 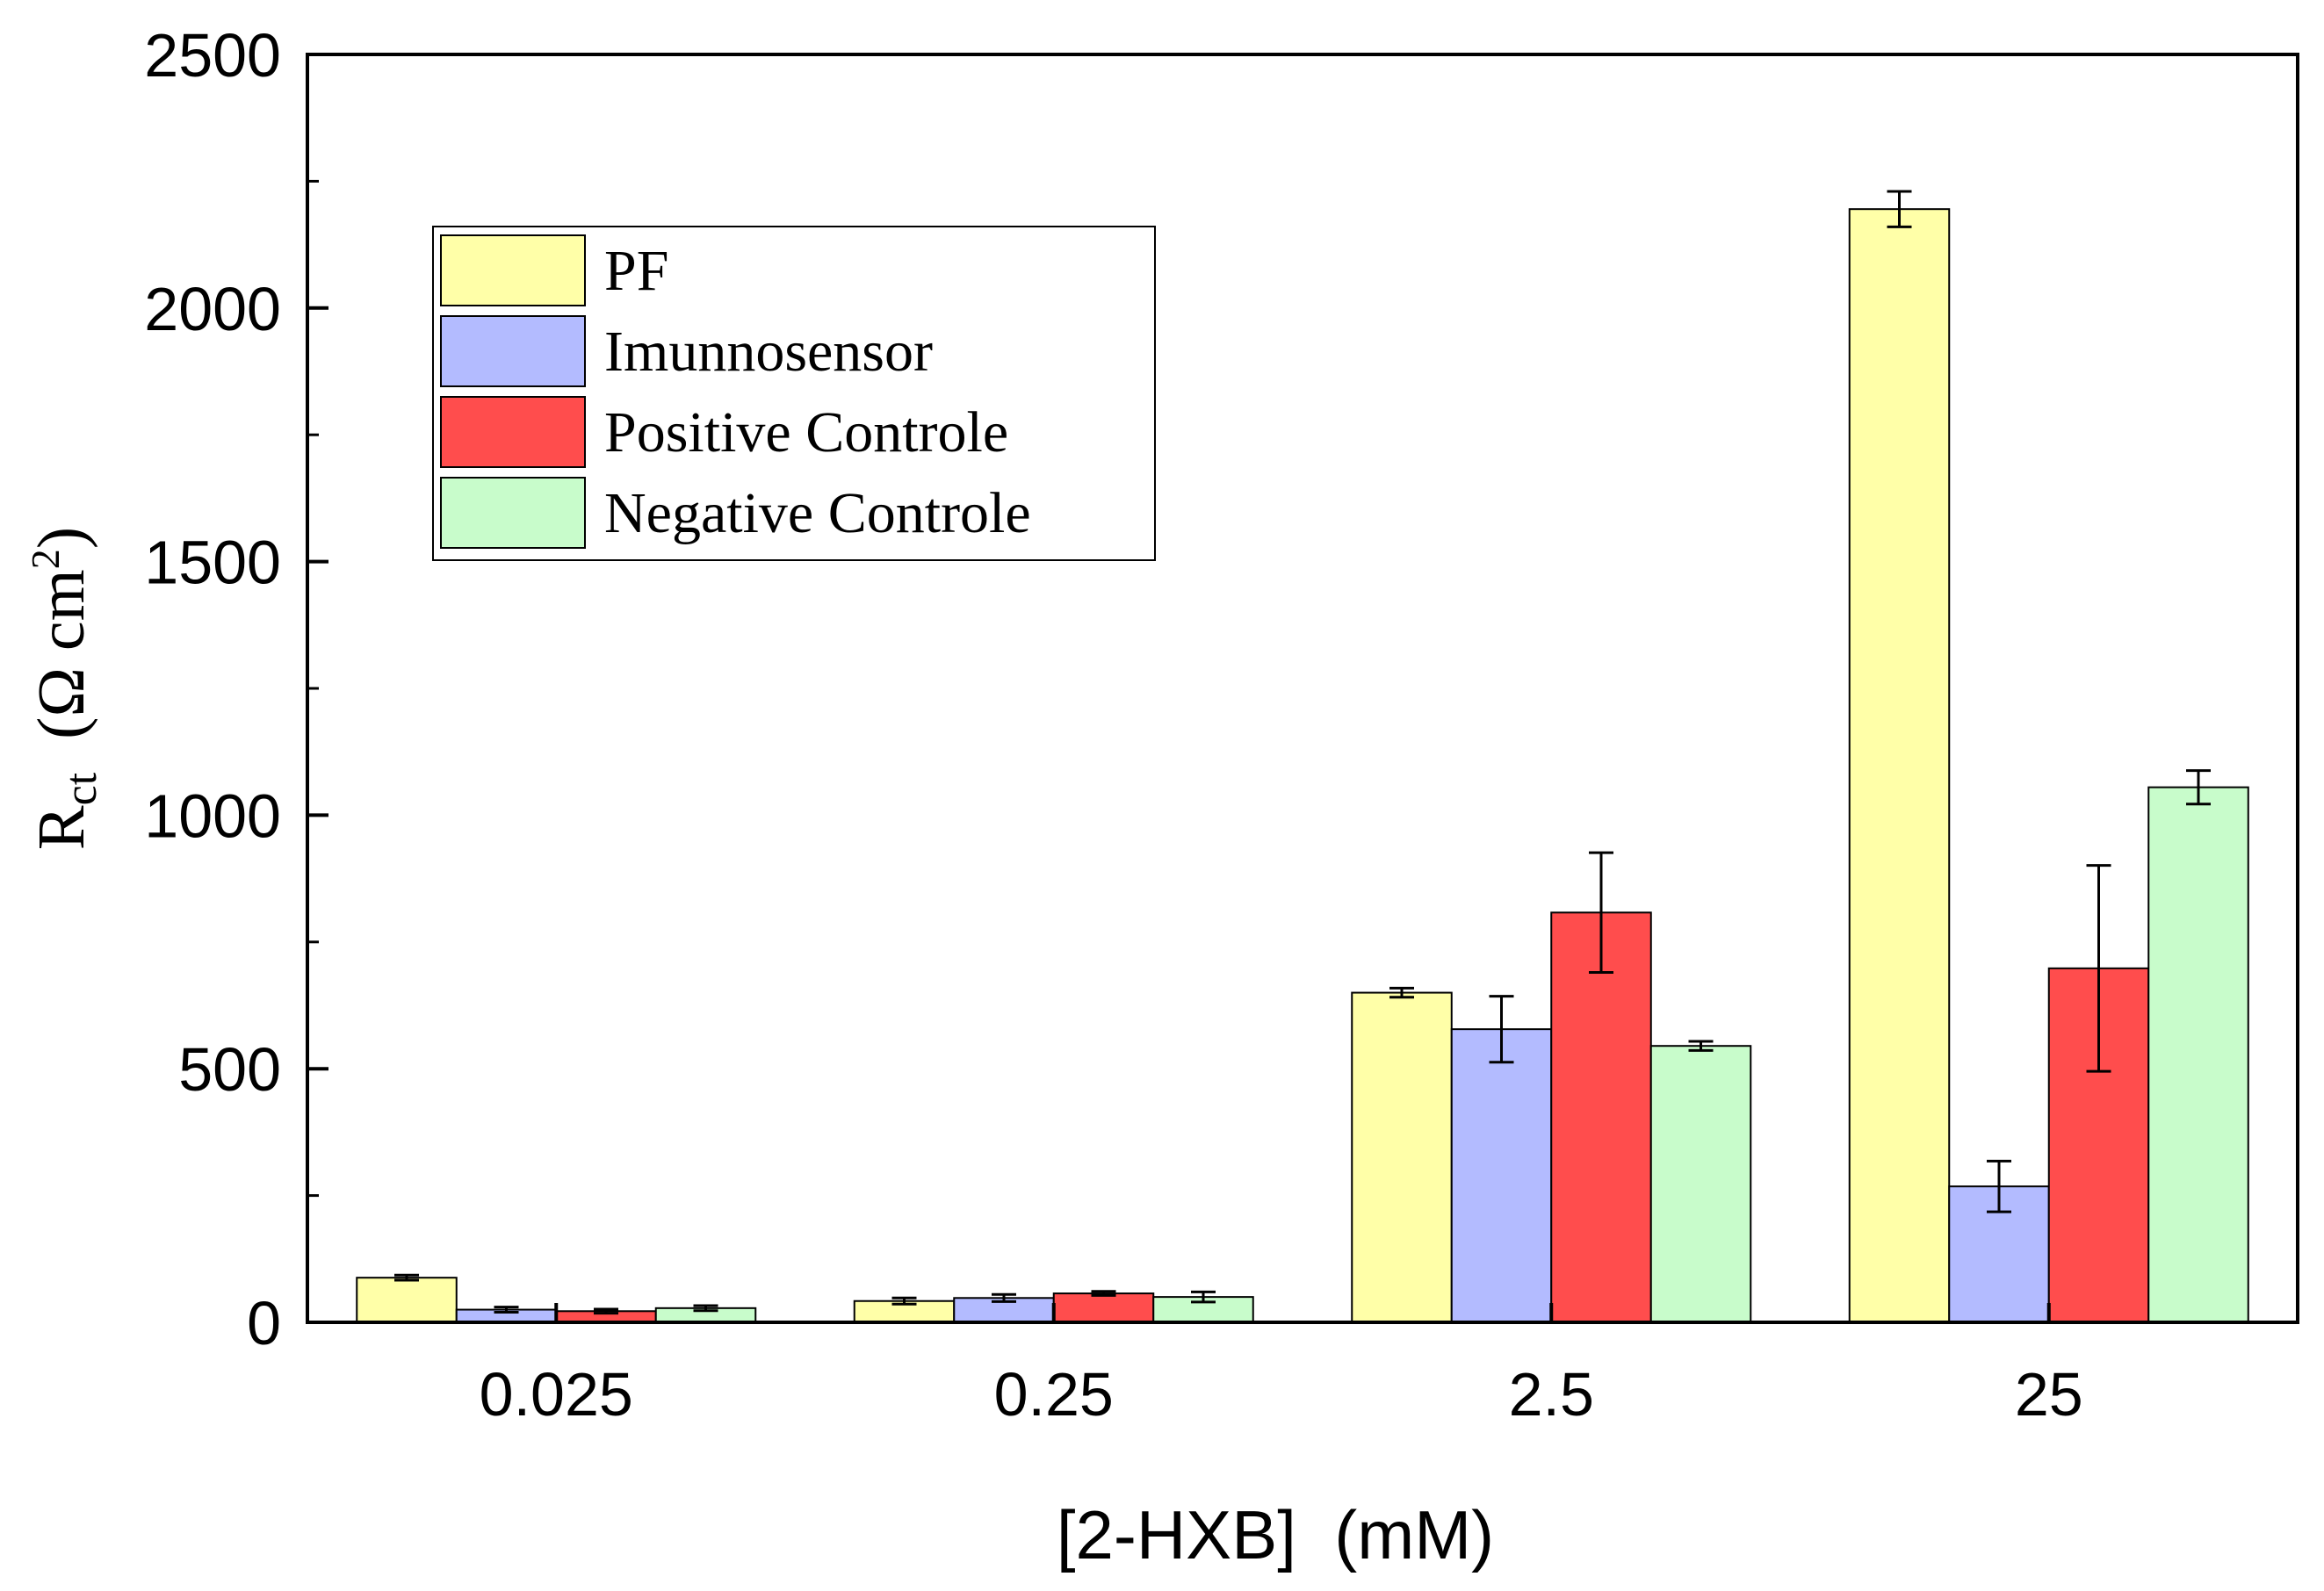 I want to click on y-tick-label: 1500, so click(x=212, y=563).